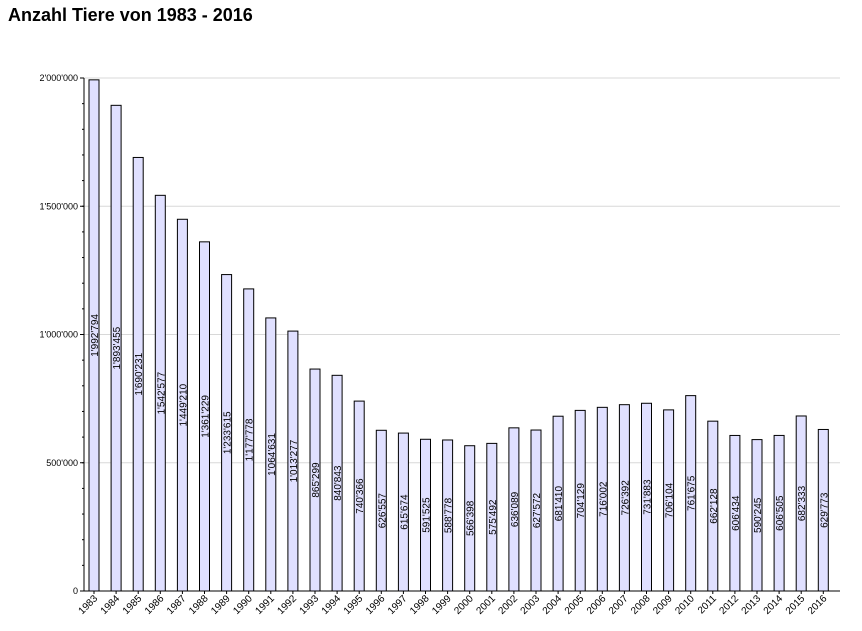  What do you see at coordinates (161, 392) in the screenshot?
I see `data-label: 1'542'577` at bounding box center [161, 392].